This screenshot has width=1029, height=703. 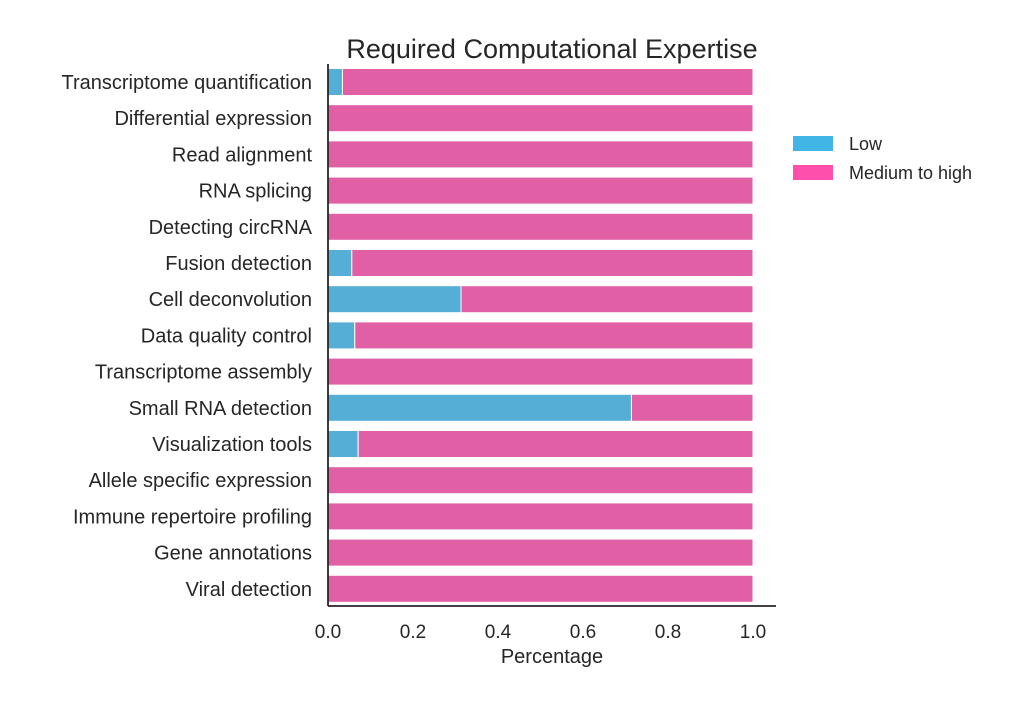 What do you see at coordinates (668, 632) in the screenshot?
I see `x-tick-label: 0.8` at bounding box center [668, 632].